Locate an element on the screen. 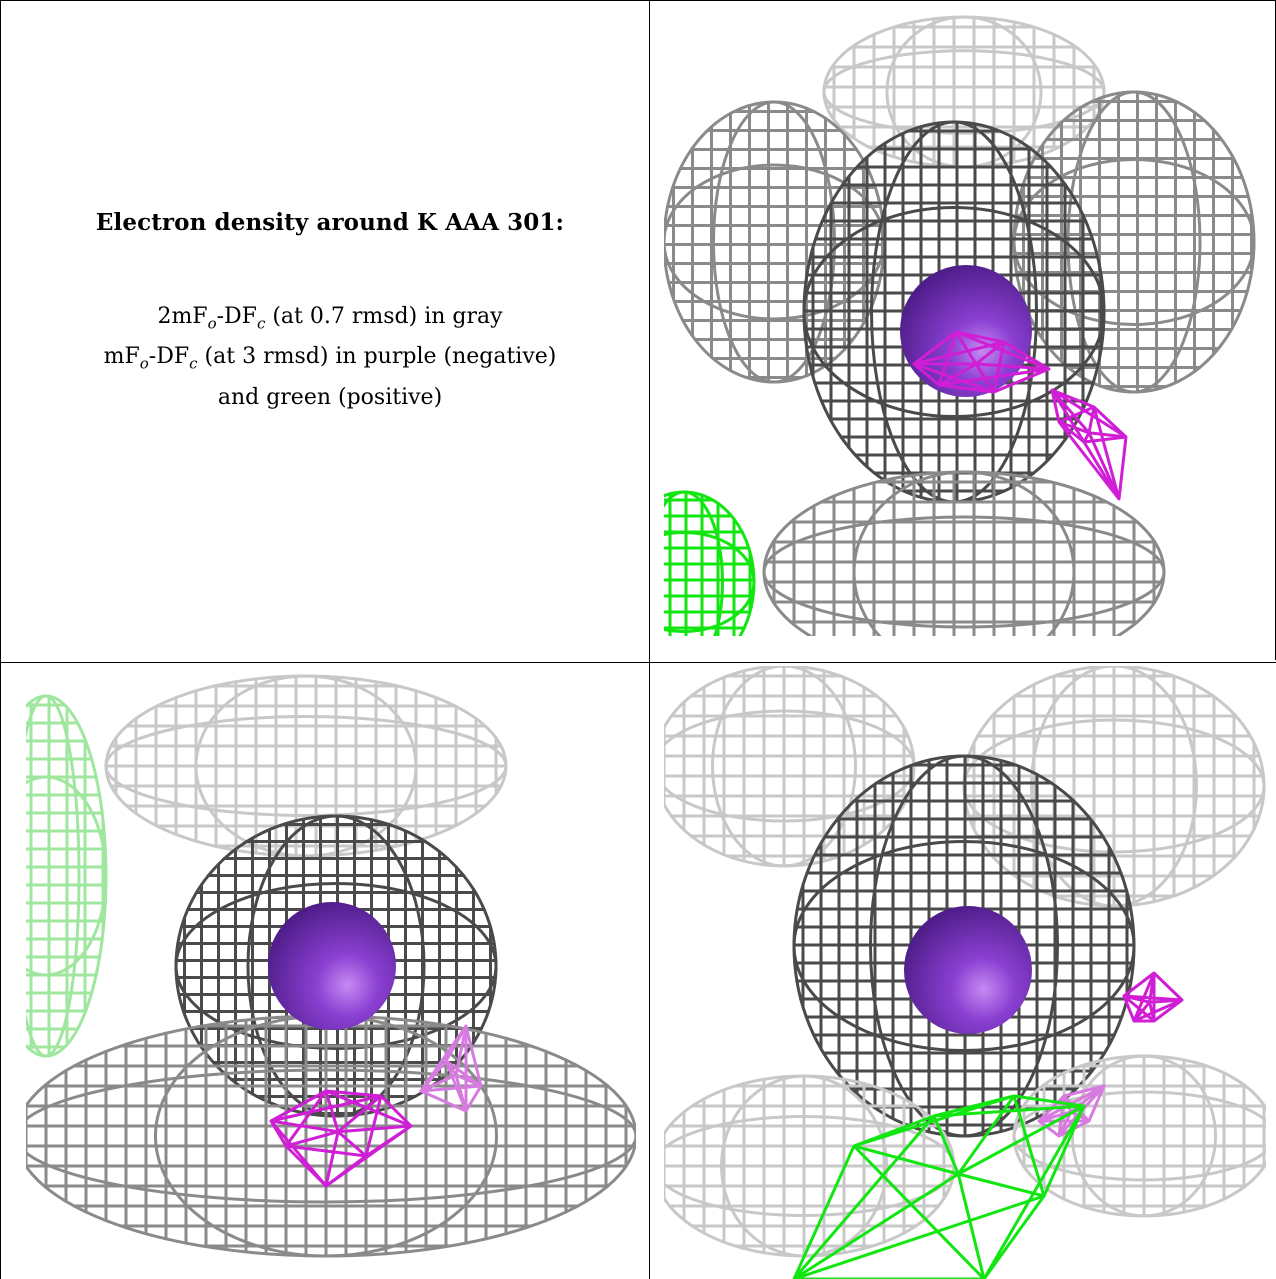  legend-line-2mfo: 2mFo-DFc (at 0.7 rmsd) in gray is located at coordinates (330, 318).